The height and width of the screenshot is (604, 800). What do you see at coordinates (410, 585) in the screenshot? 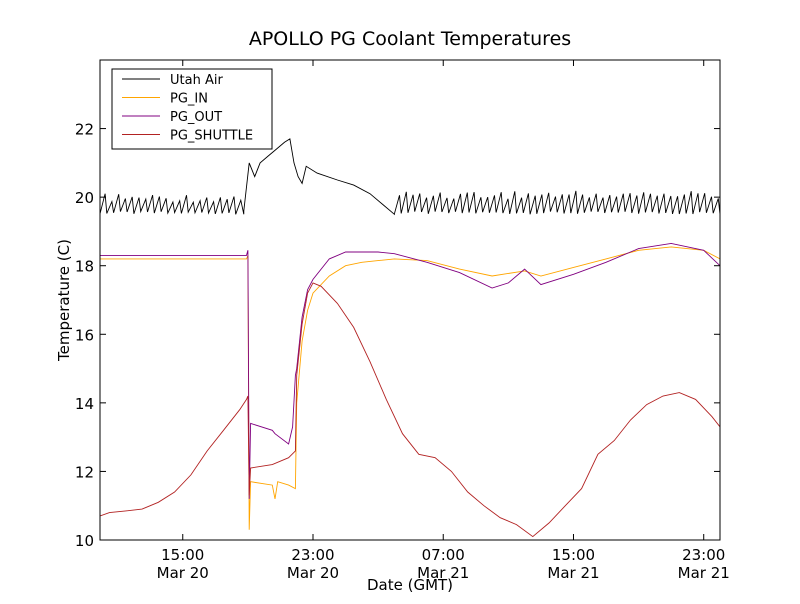
I see `x-axis-label: Date (GMT)` at bounding box center [410, 585].